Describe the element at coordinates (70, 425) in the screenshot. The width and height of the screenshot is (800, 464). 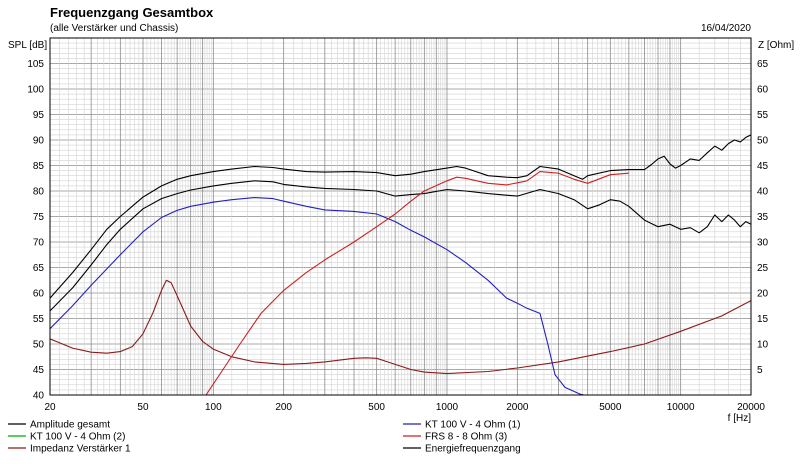
I see `legend-entry: Amplitude gesamt` at that location.